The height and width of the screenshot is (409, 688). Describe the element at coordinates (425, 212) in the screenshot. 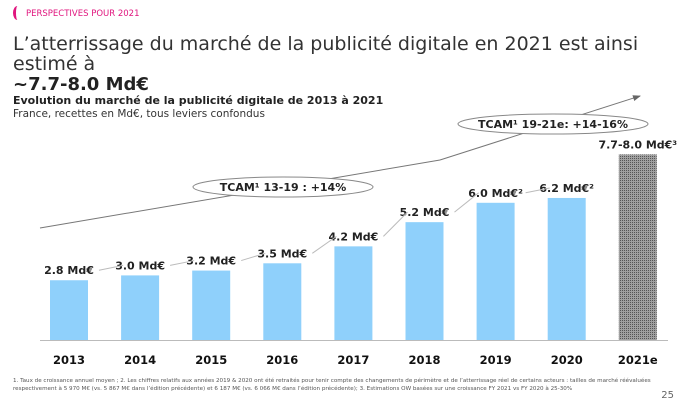

I see `data-label-2018: 5.2 Md€` at that location.